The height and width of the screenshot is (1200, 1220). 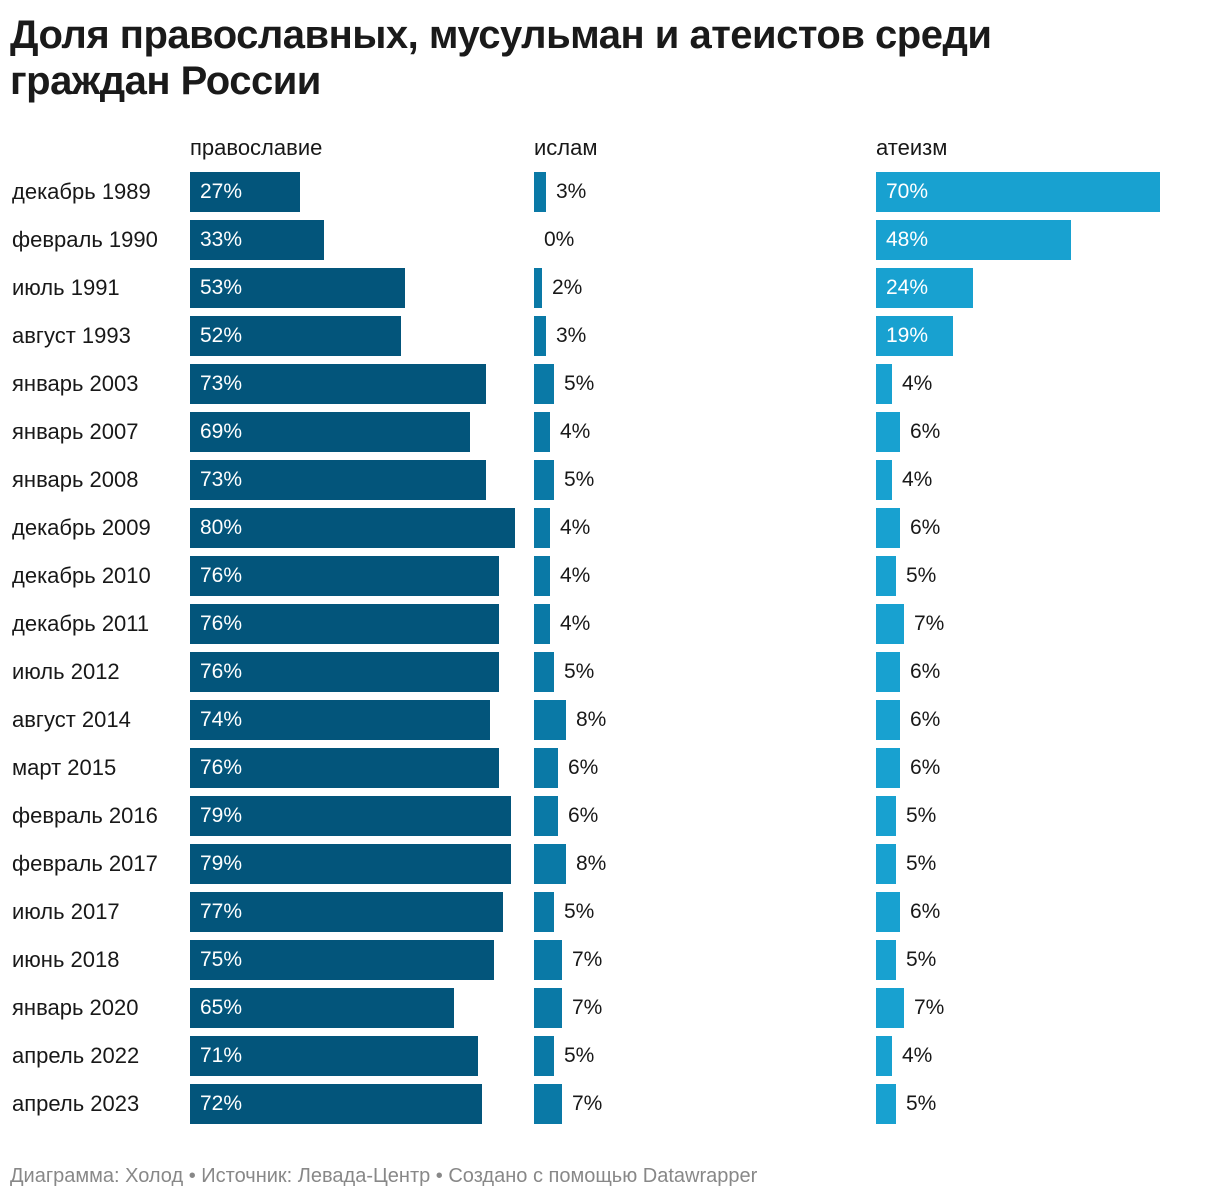 What do you see at coordinates (66, 671) in the screenshot?
I see `row-label: июль 2012` at bounding box center [66, 671].